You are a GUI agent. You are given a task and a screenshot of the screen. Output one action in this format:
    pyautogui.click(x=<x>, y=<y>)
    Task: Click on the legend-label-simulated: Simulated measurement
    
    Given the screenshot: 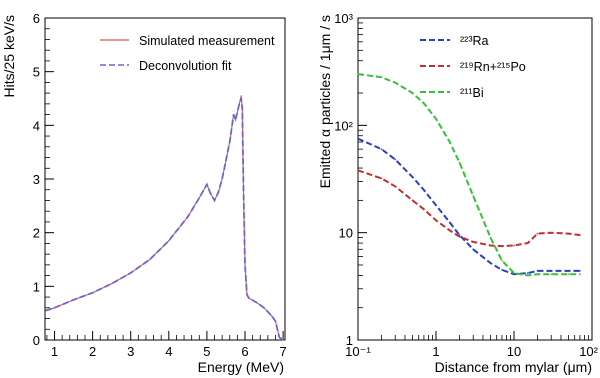 What is the action you would take?
    pyautogui.click(x=207, y=41)
    